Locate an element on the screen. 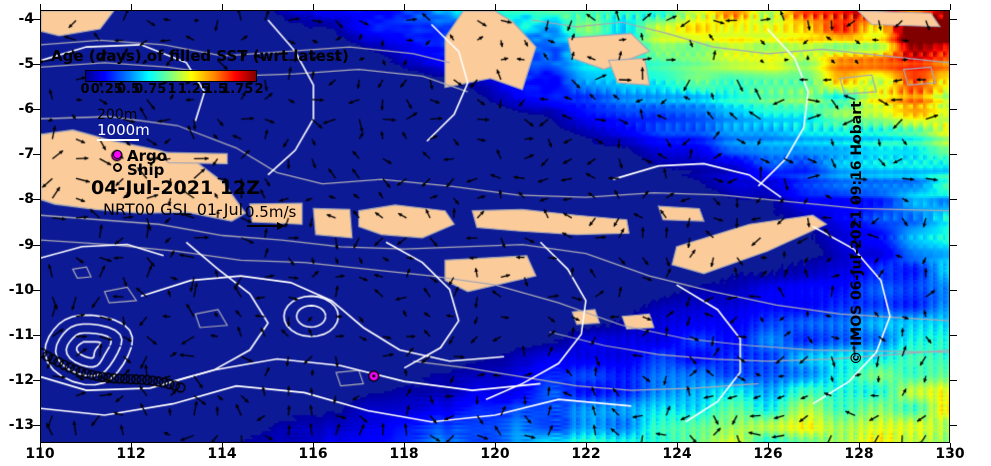 The height and width of the screenshot is (466, 991). y-tick-label-4: -8 is located at coordinates (26, 199).